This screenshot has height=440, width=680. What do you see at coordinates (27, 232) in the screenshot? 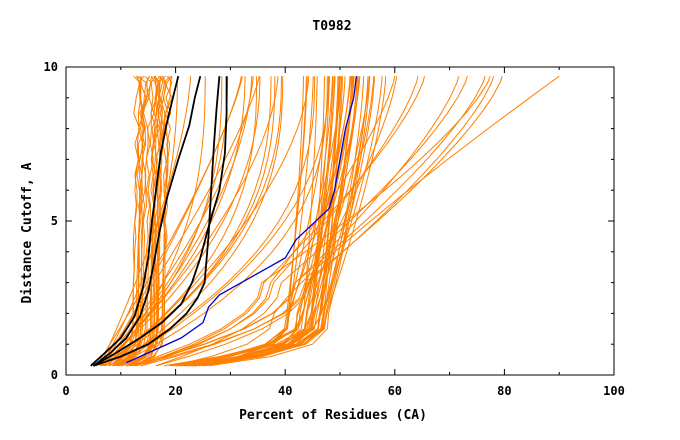
I see `y-axis-label: Distance Cutoff, A` at bounding box center [27, 232].